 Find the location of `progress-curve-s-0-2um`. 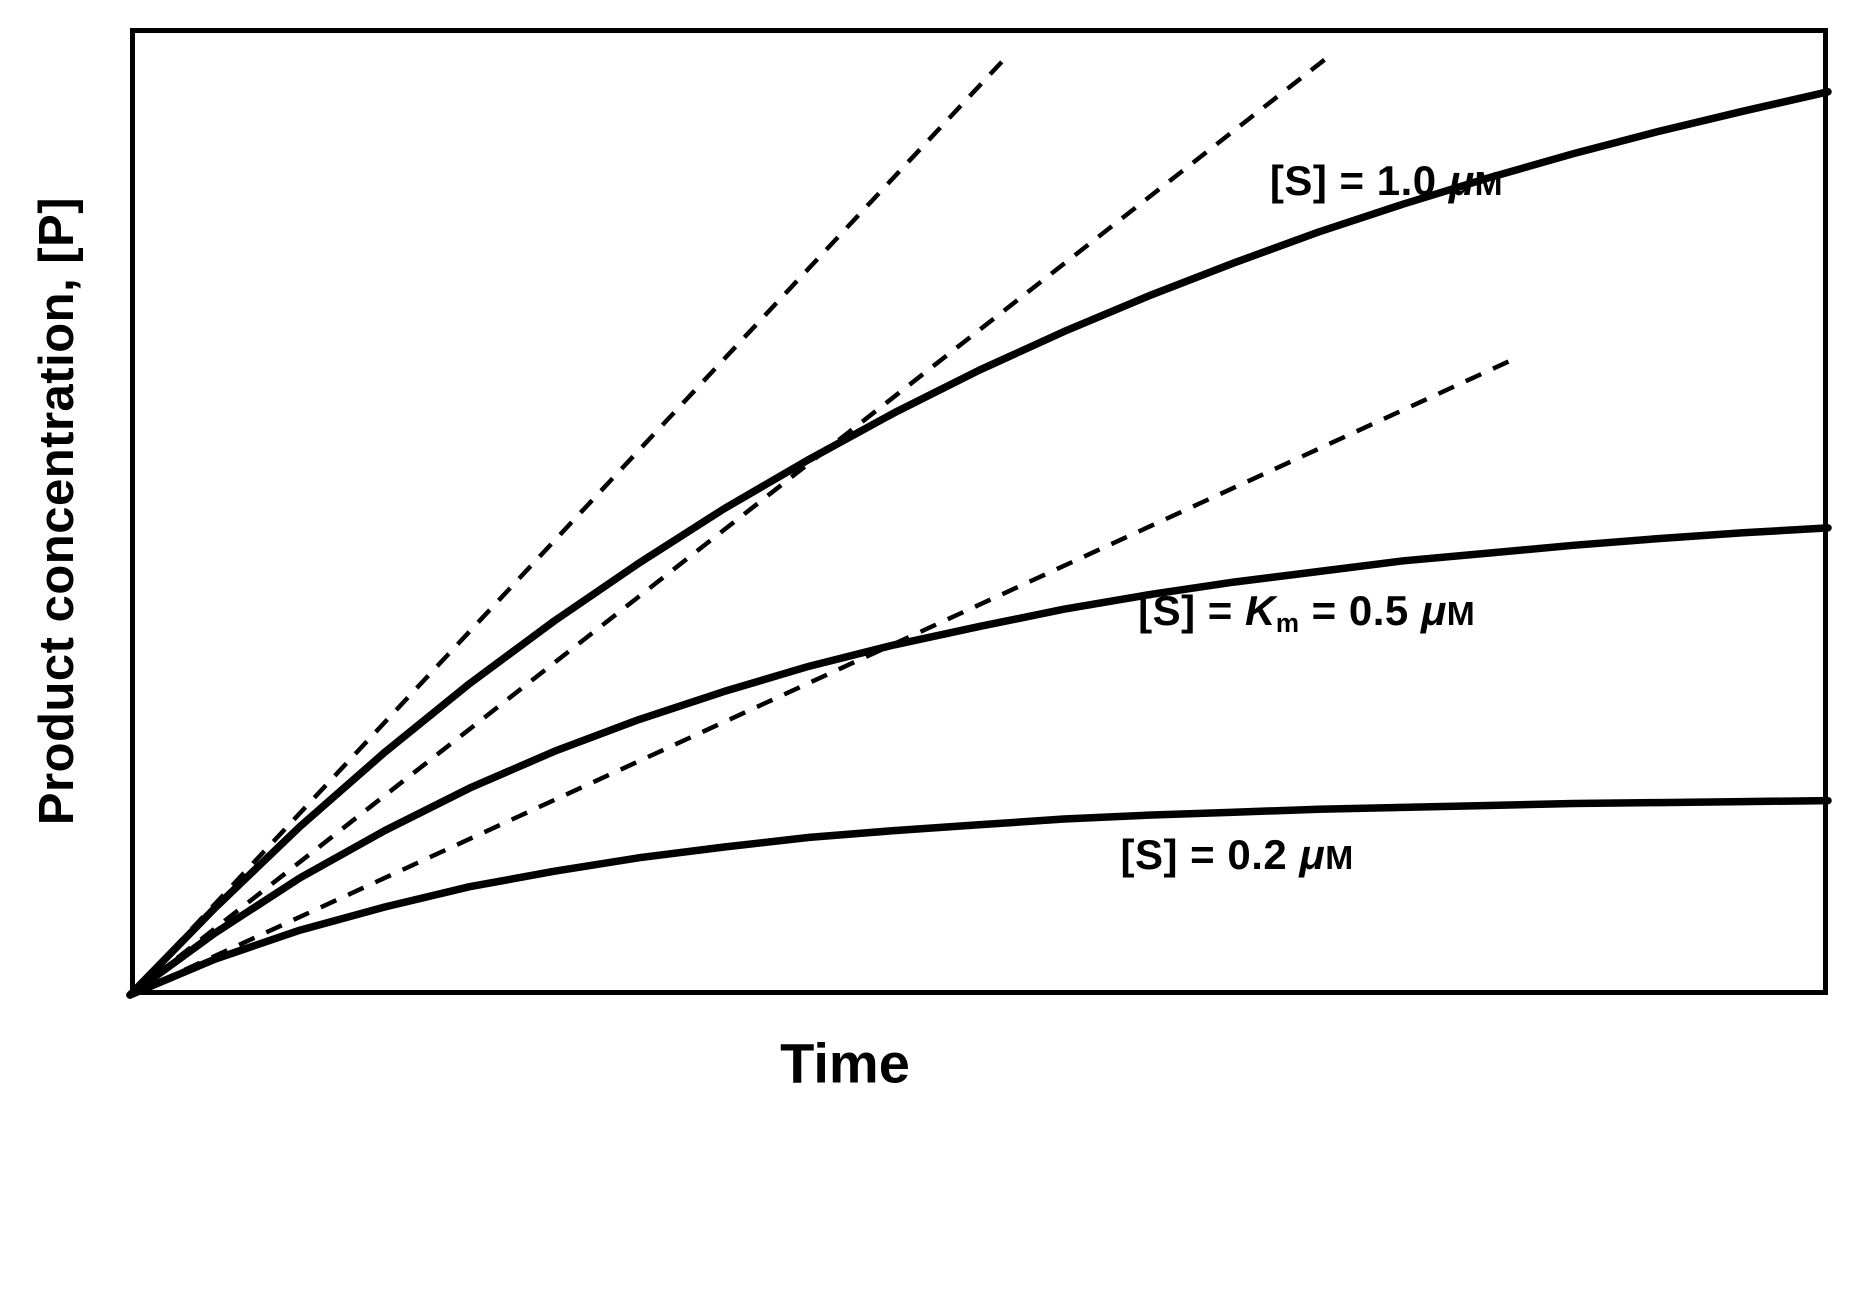

progress-curve-s-0-2um is located at coordinates (979, 897).